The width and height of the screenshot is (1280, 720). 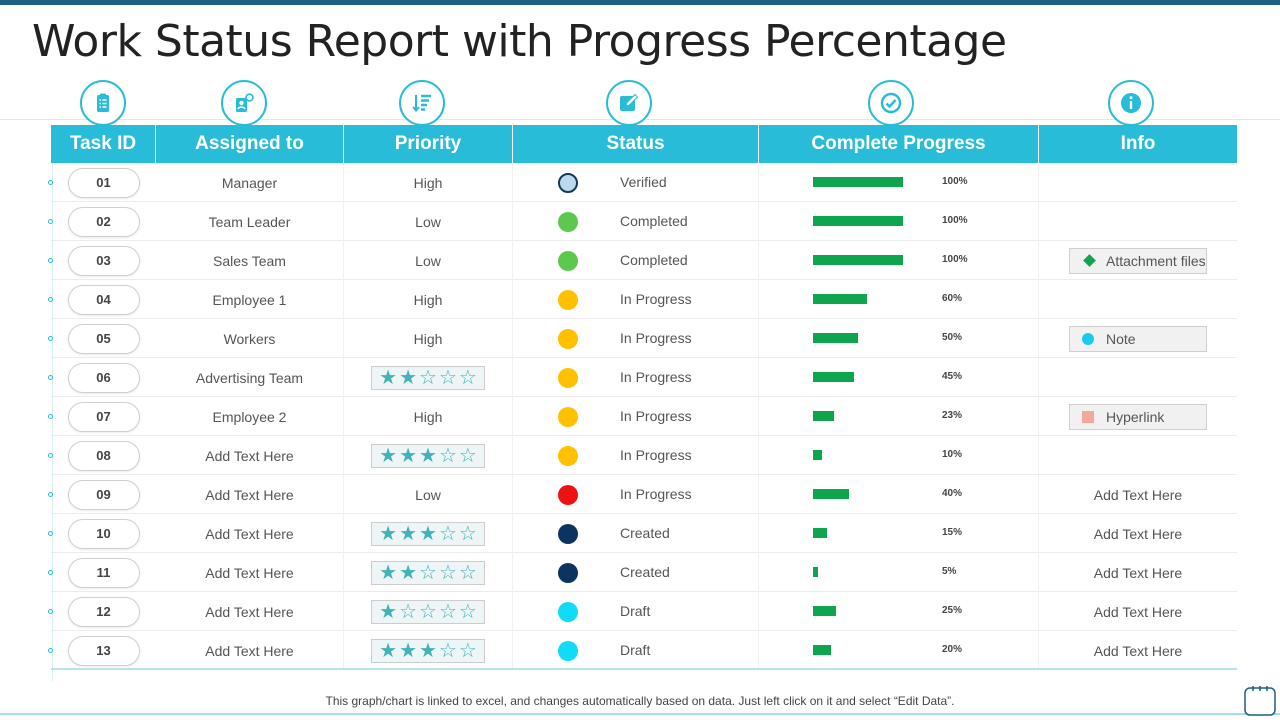 I want to click on task-id-cell: 04, so click(x=103, y=299).